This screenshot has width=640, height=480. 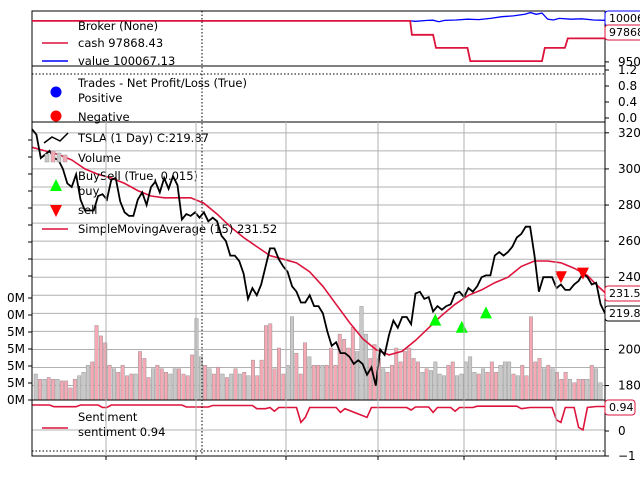 I want to click on sma-legend-label: SimpleMovingAverage (15) 231.52, so click(x=177, y=229).